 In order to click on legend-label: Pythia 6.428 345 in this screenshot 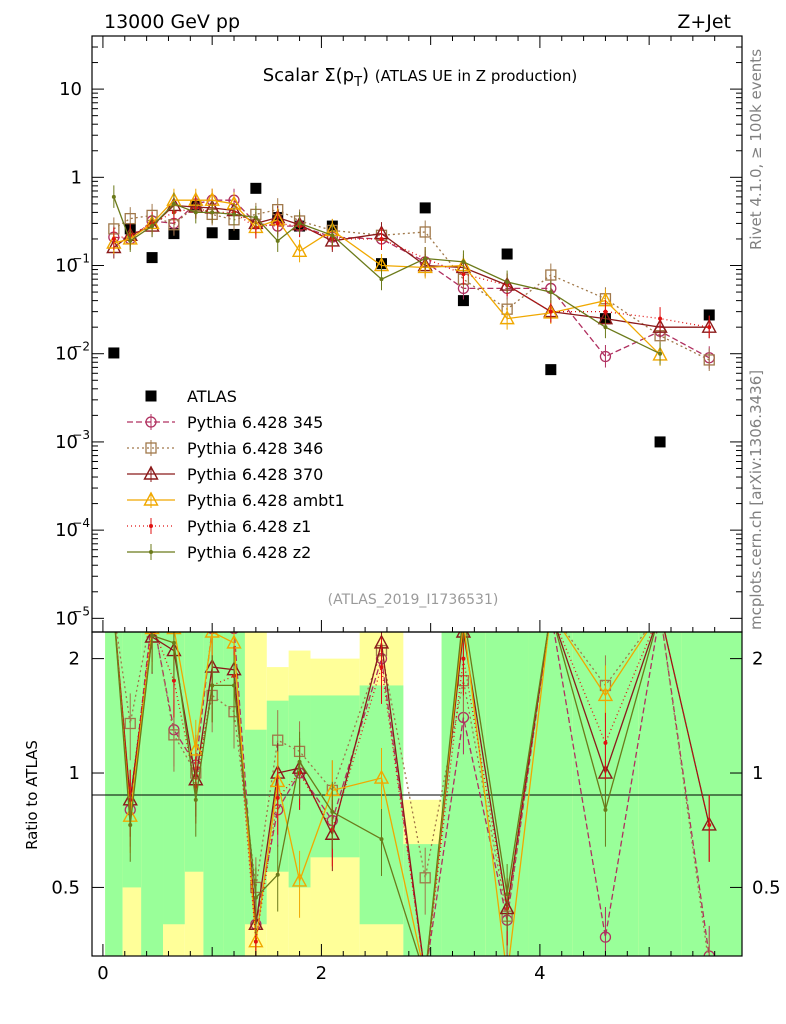, I will do `click(255, 422)`.